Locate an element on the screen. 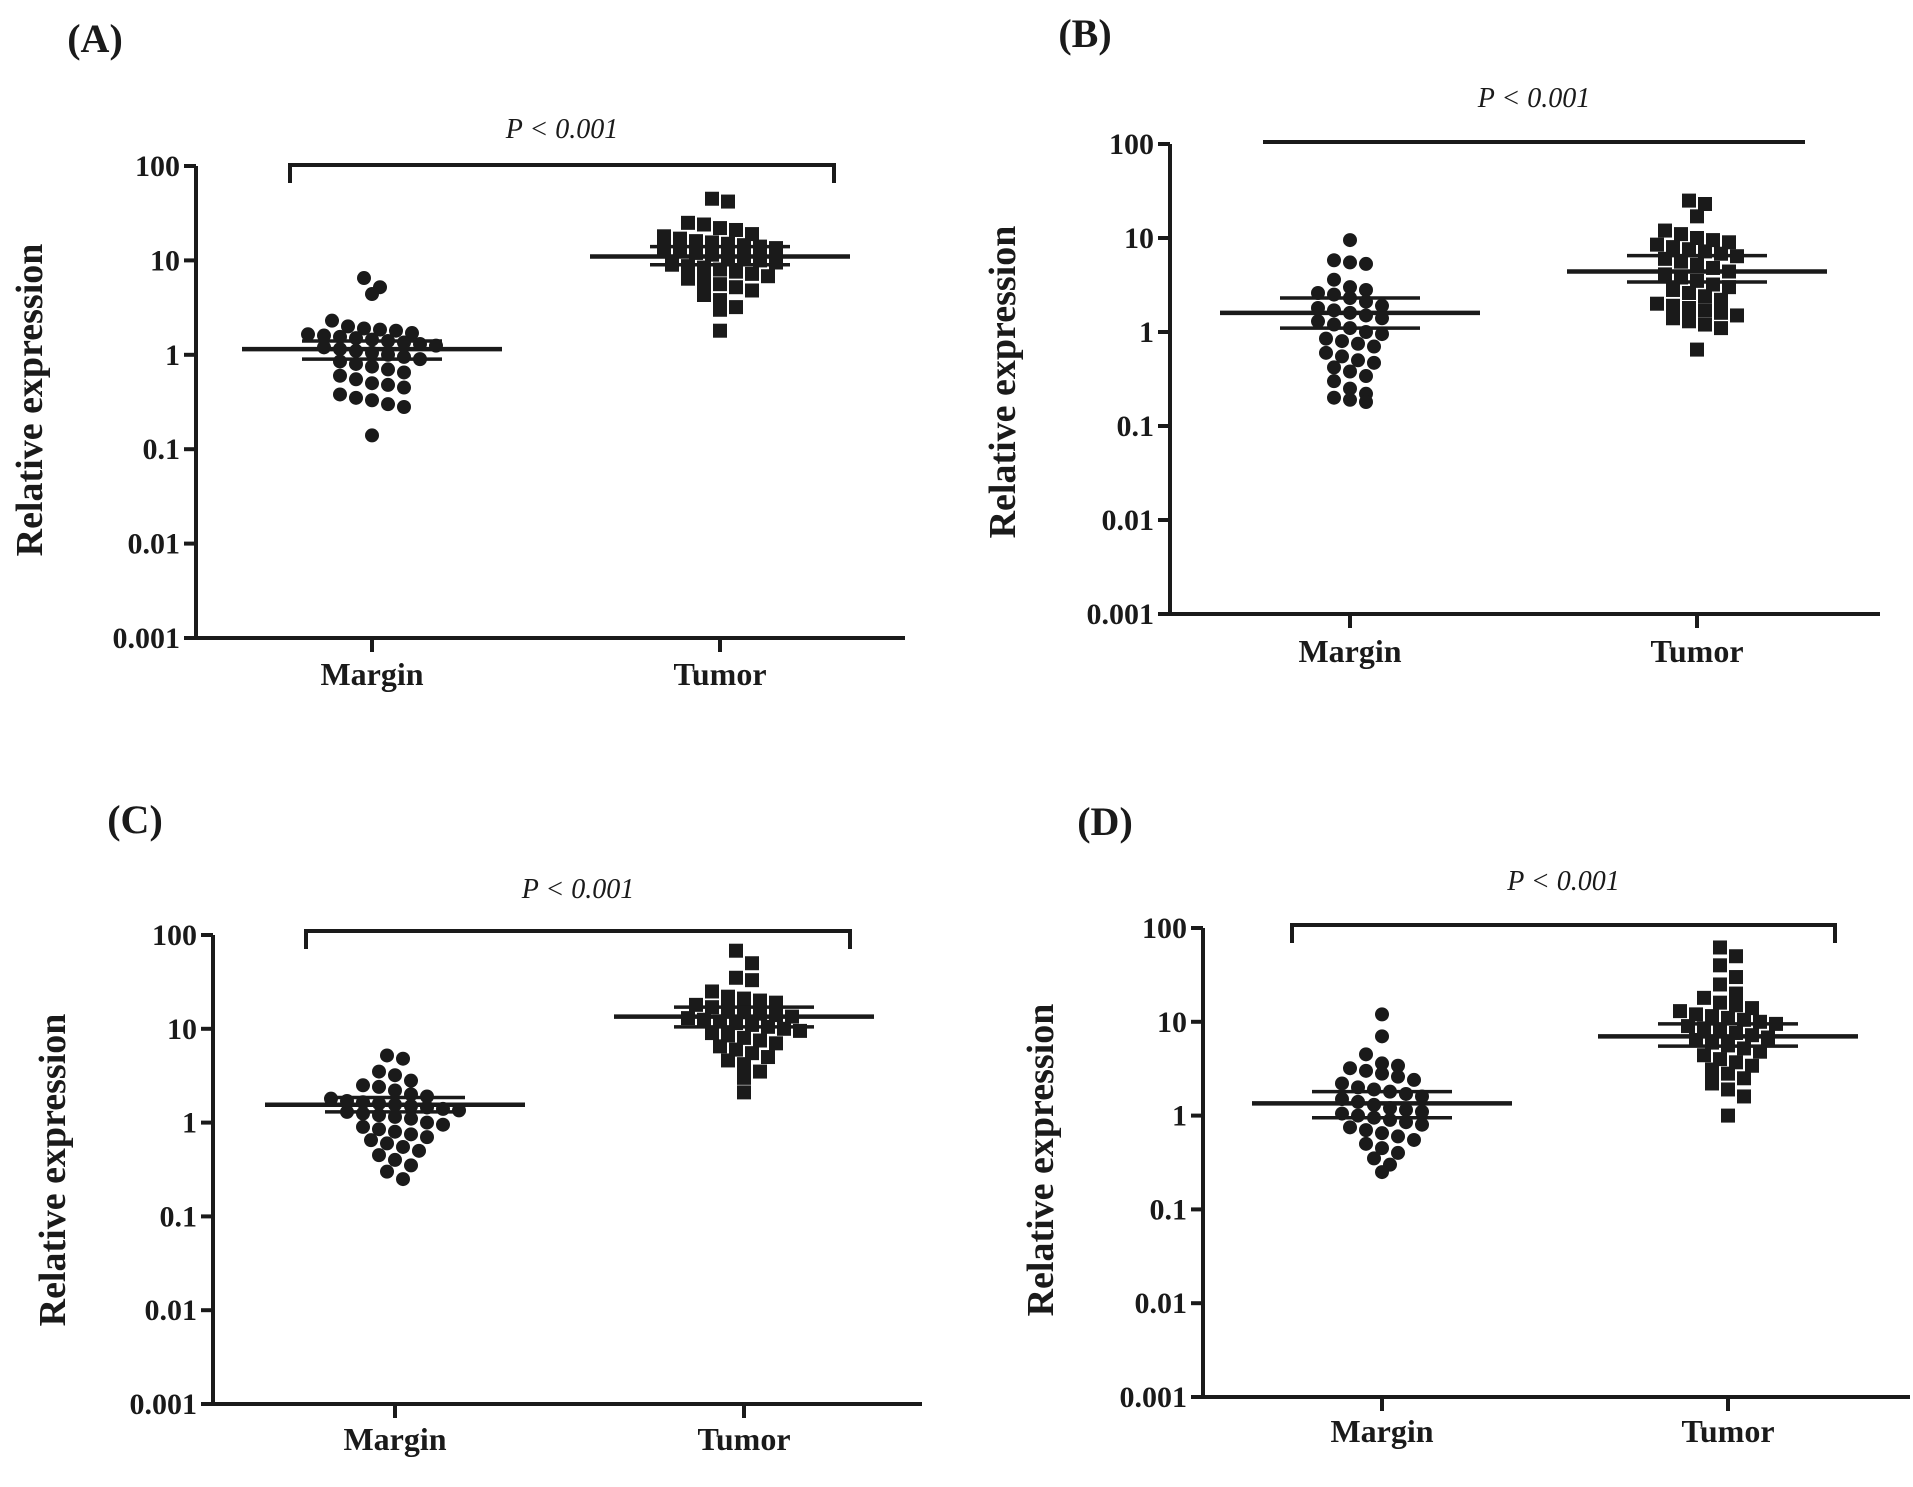  panel-label: (B) is located at coordinates (1084, 33).